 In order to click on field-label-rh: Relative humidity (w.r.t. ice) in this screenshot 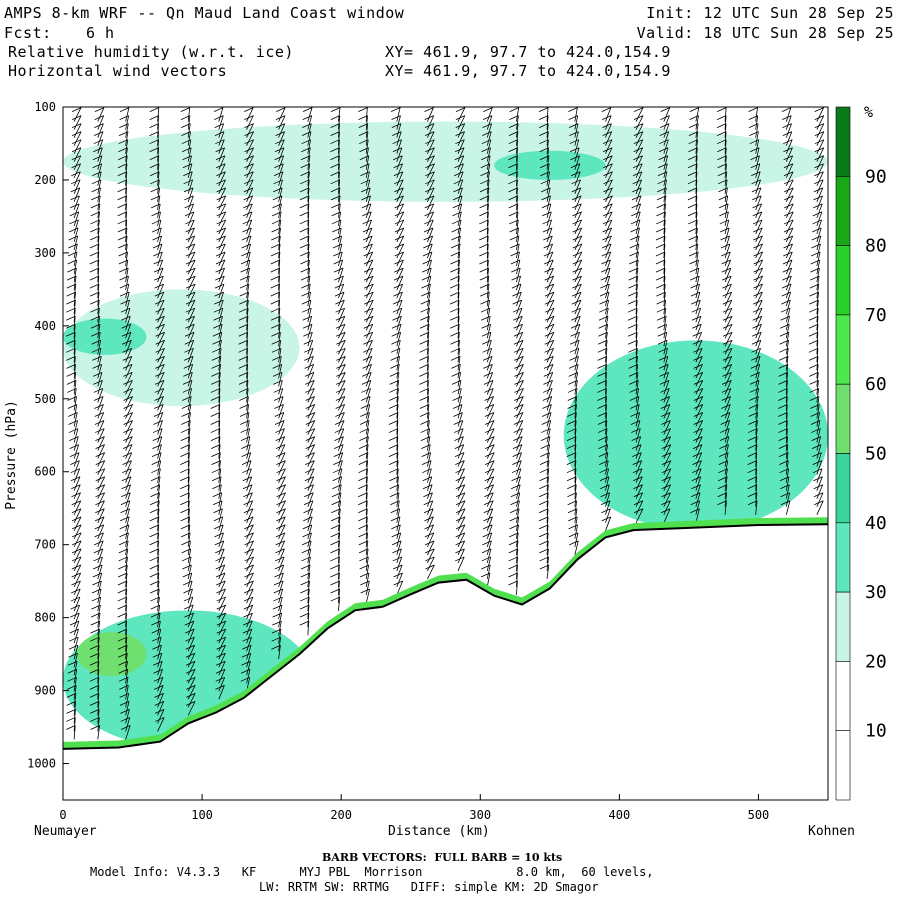, I will do `click(151, 52)`.